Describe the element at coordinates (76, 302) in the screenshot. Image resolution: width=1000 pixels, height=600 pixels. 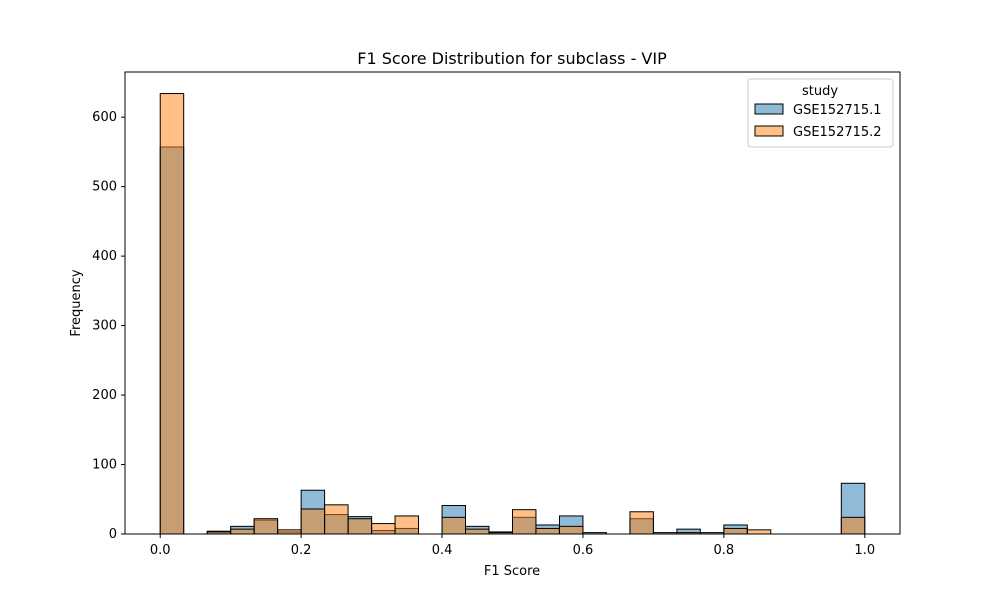
I see `y-axis-label: Frequency` at that location.